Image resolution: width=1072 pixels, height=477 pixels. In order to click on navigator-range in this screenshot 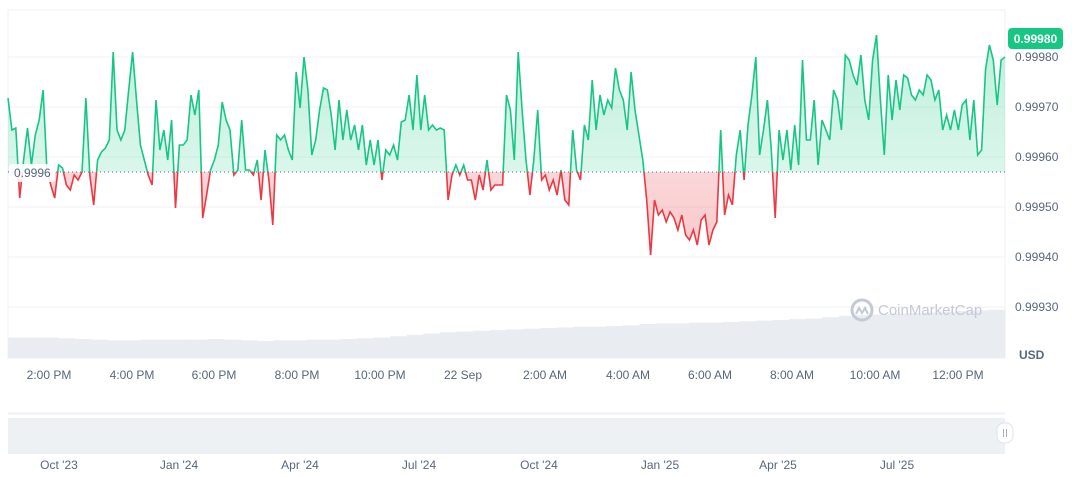, I will do `click(506, 436)`.